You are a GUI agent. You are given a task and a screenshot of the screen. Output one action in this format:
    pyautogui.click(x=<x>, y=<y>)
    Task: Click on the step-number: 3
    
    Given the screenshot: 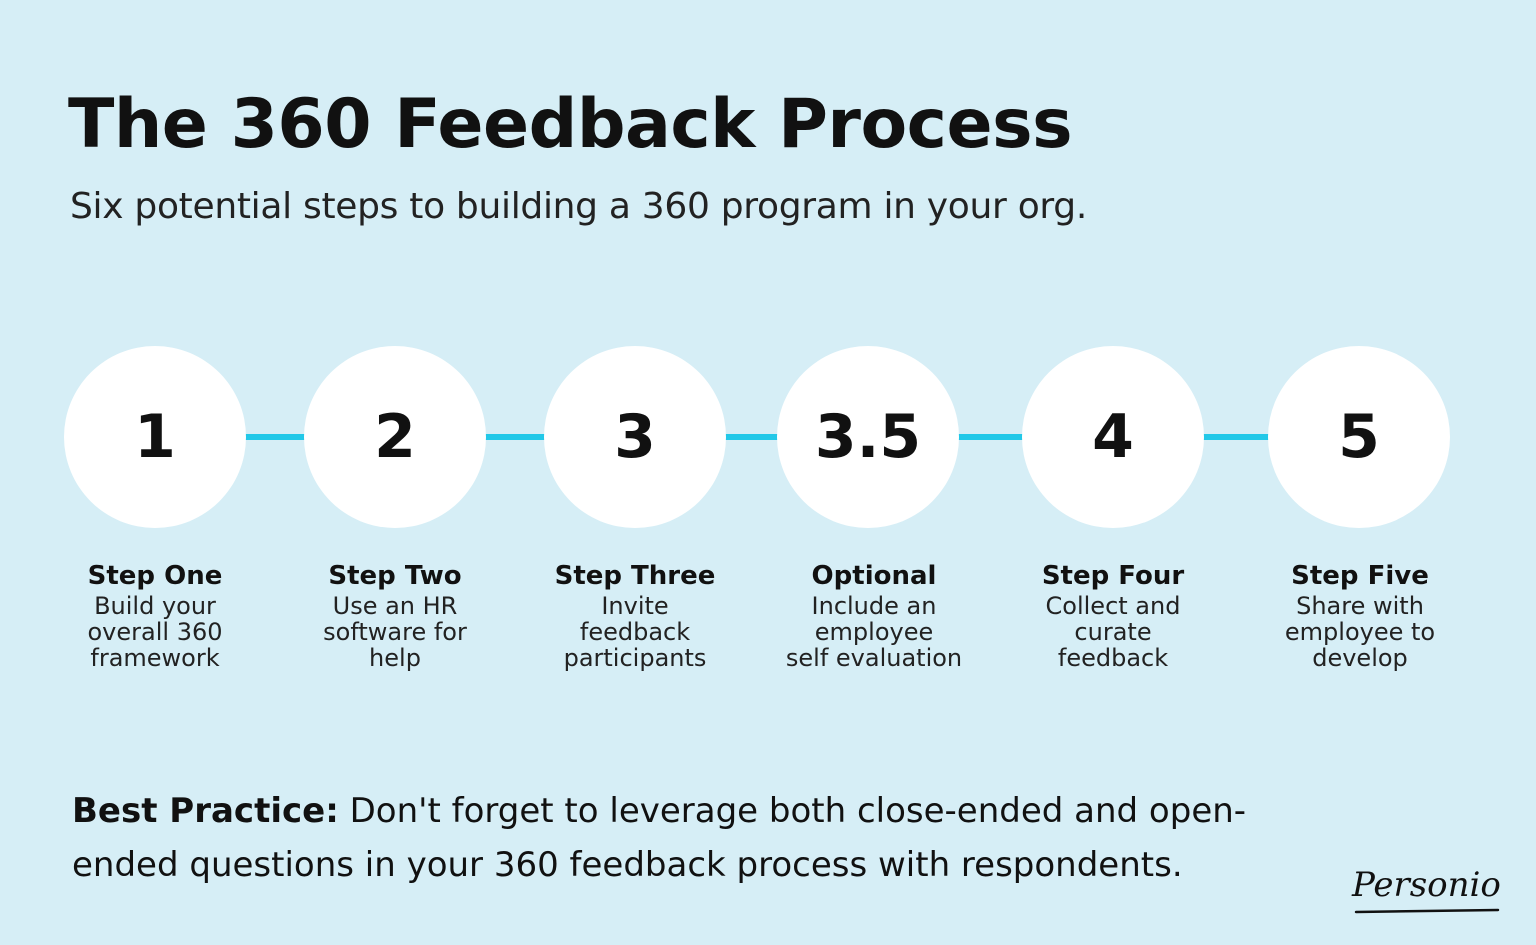 What is the action you would take?
    pyautogui.click(x=635, y=437)
    